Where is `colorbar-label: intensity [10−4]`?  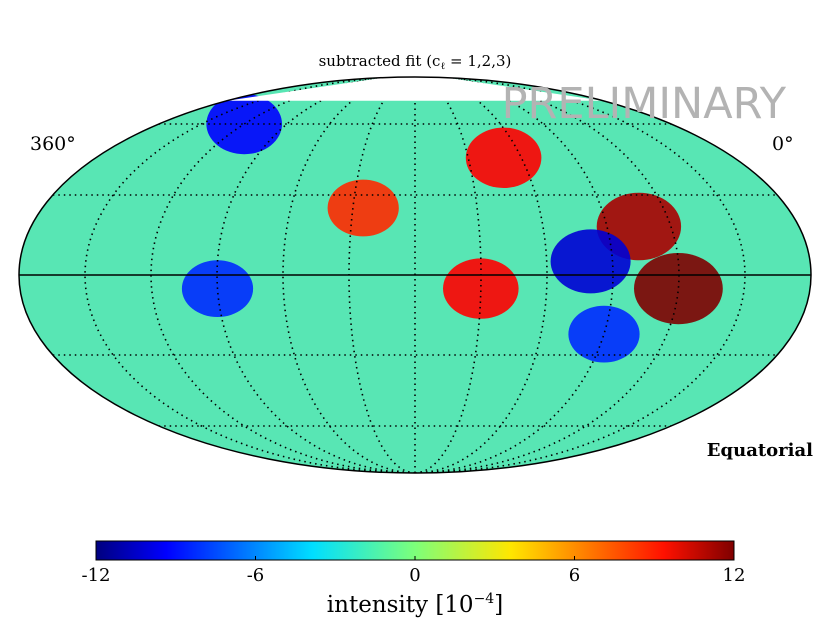 colorbar-label: intensity [10−4] is located at coordinates (415, 604).